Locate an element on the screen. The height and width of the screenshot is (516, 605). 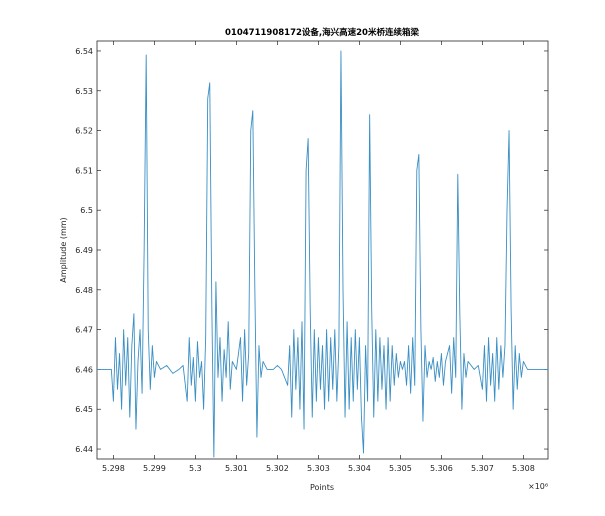
x-axis-multiplier: ×10⁶ is located at coordinates (538, 486).